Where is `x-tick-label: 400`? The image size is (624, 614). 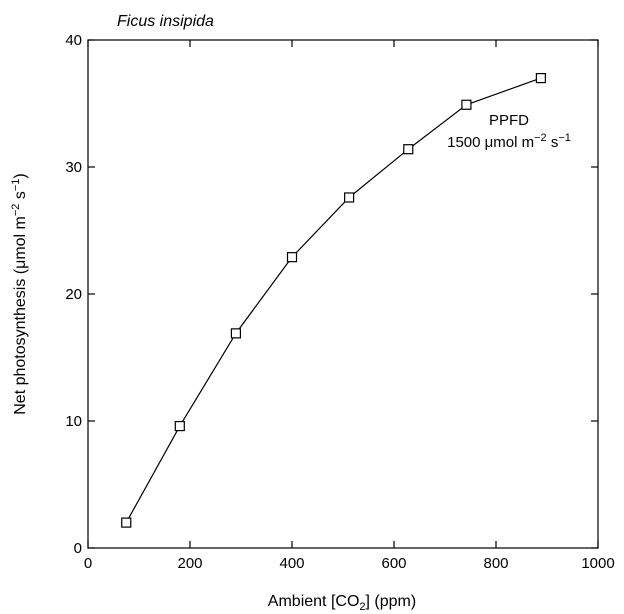
x-tick-label: 400 is located at coordinates (291, 563).